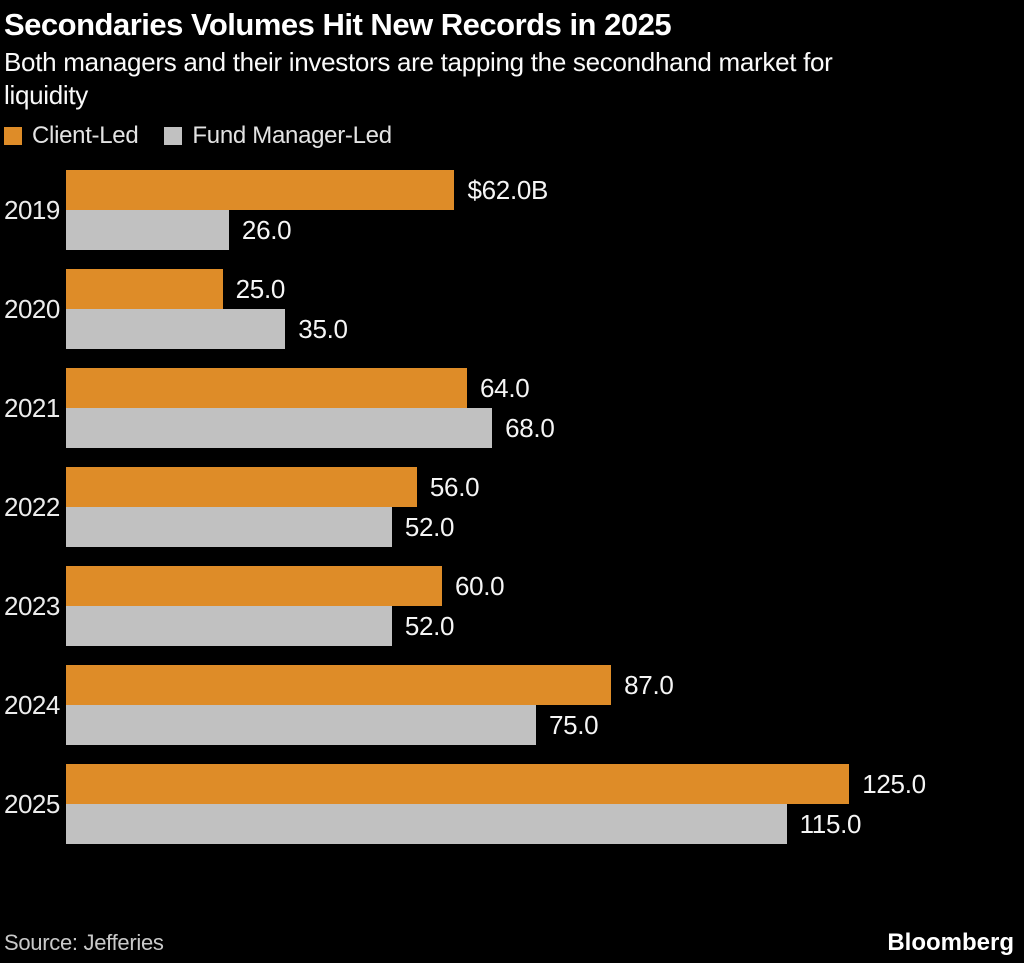 This screenshot has height=963, width=1024. I want to click on bar-row: 68.0, so click(543, 428).